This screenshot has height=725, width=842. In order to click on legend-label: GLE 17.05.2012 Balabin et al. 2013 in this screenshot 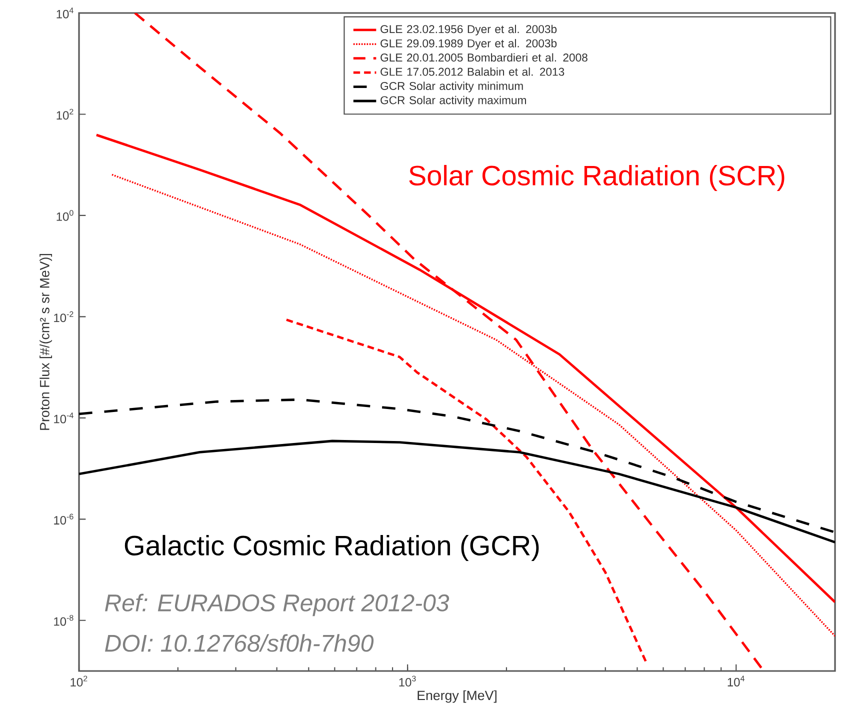, I will do `click(472, 71)`.